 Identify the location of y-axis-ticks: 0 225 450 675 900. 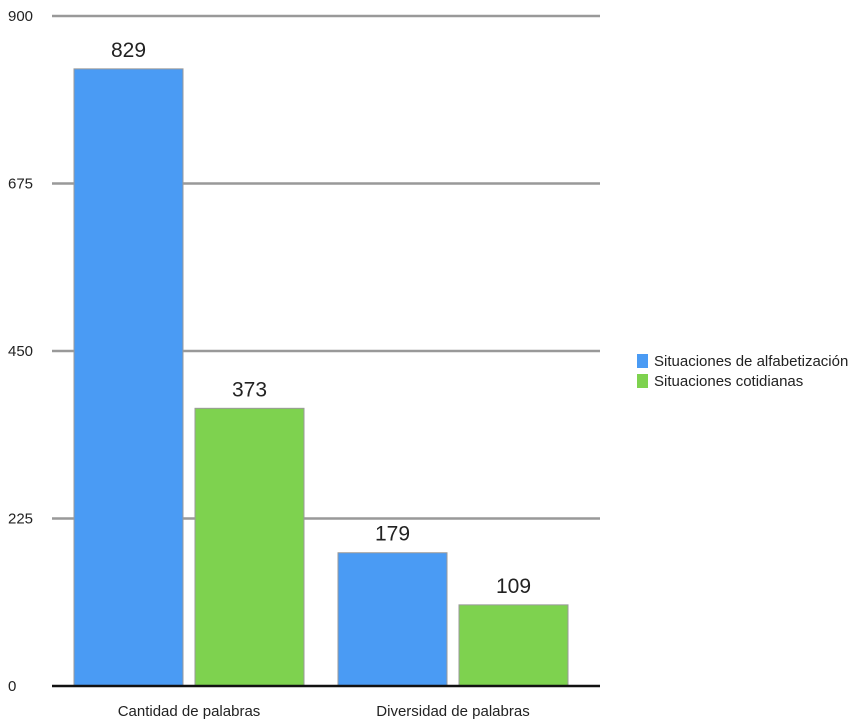
(20, 351).